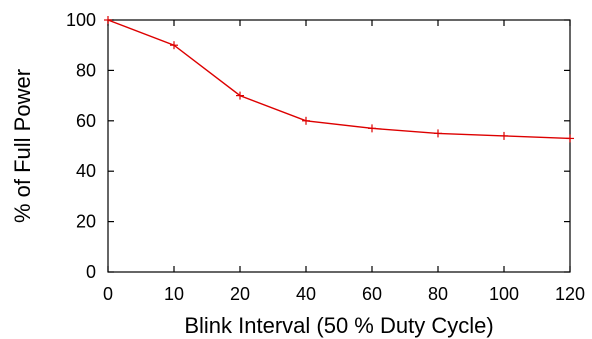  Describe the element at coordinates (86, 70) in the screenshot. I see `y-tick-label-4: 80` at that location.